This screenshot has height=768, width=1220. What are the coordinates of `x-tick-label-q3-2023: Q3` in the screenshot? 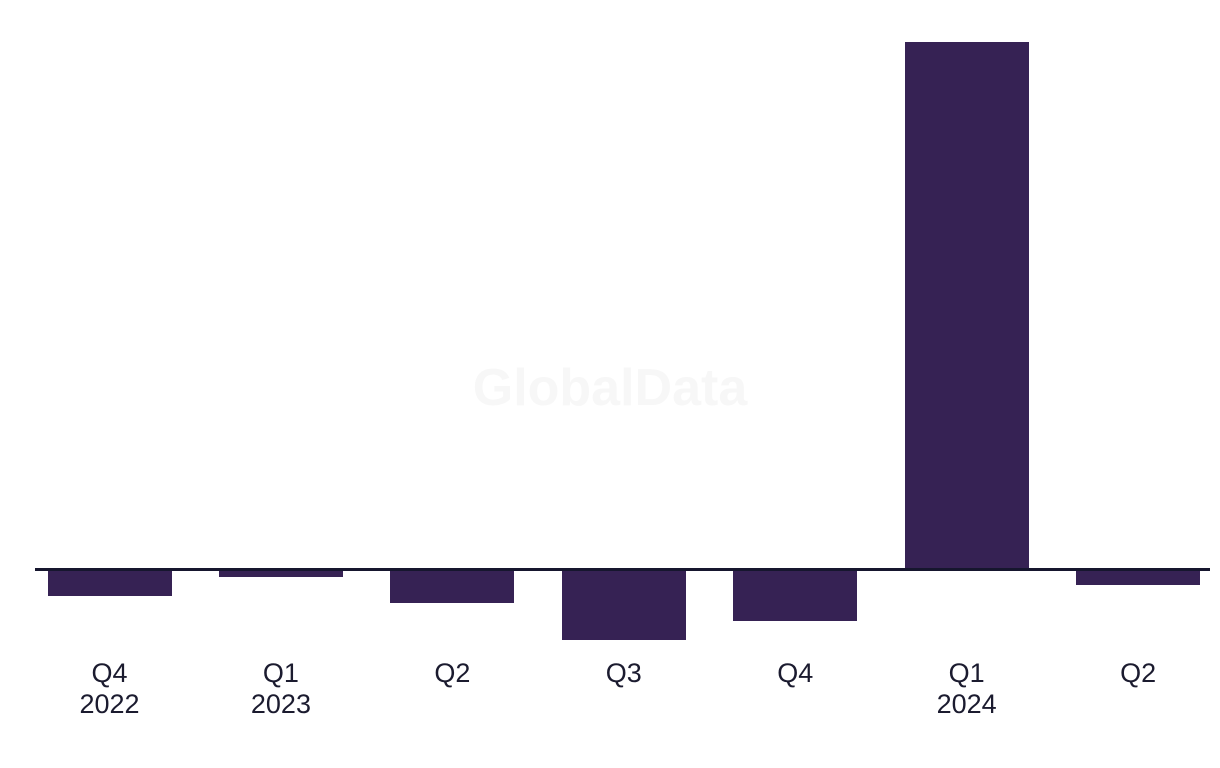 It's located at (624, 673).